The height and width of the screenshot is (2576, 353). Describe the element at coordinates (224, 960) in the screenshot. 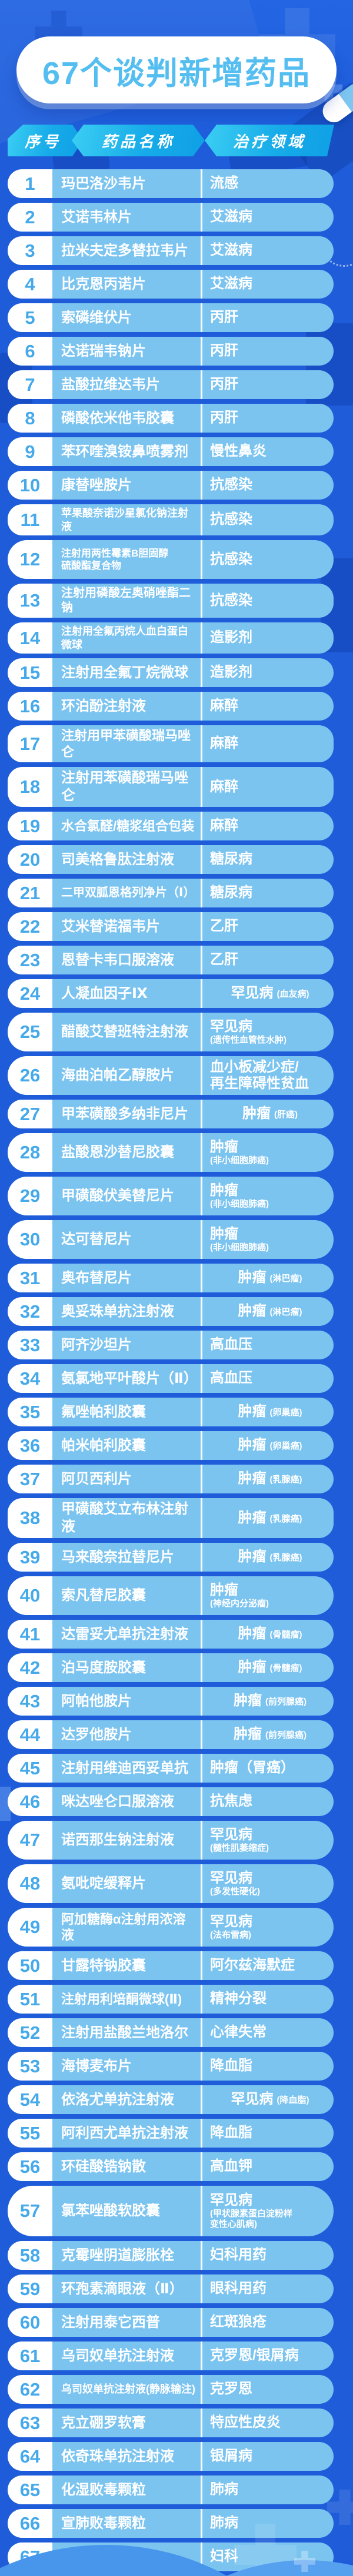

I see `treatment-main: 乙肝` at that location.